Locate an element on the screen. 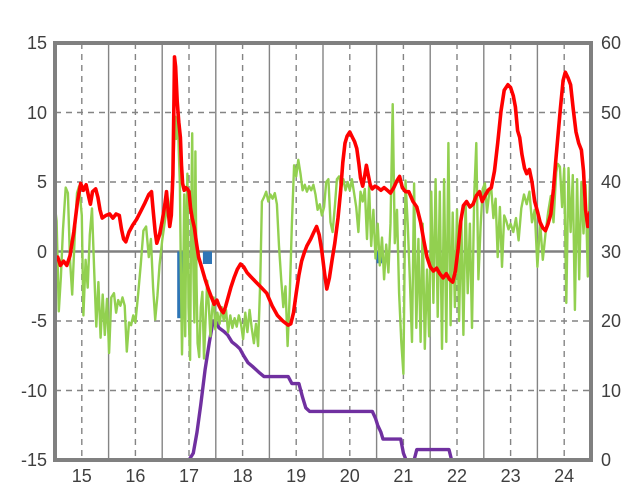 Image resolution: width=636 pixels, height=501 pixels. x-tick-label: 20 is located at coordinates (349, 476).